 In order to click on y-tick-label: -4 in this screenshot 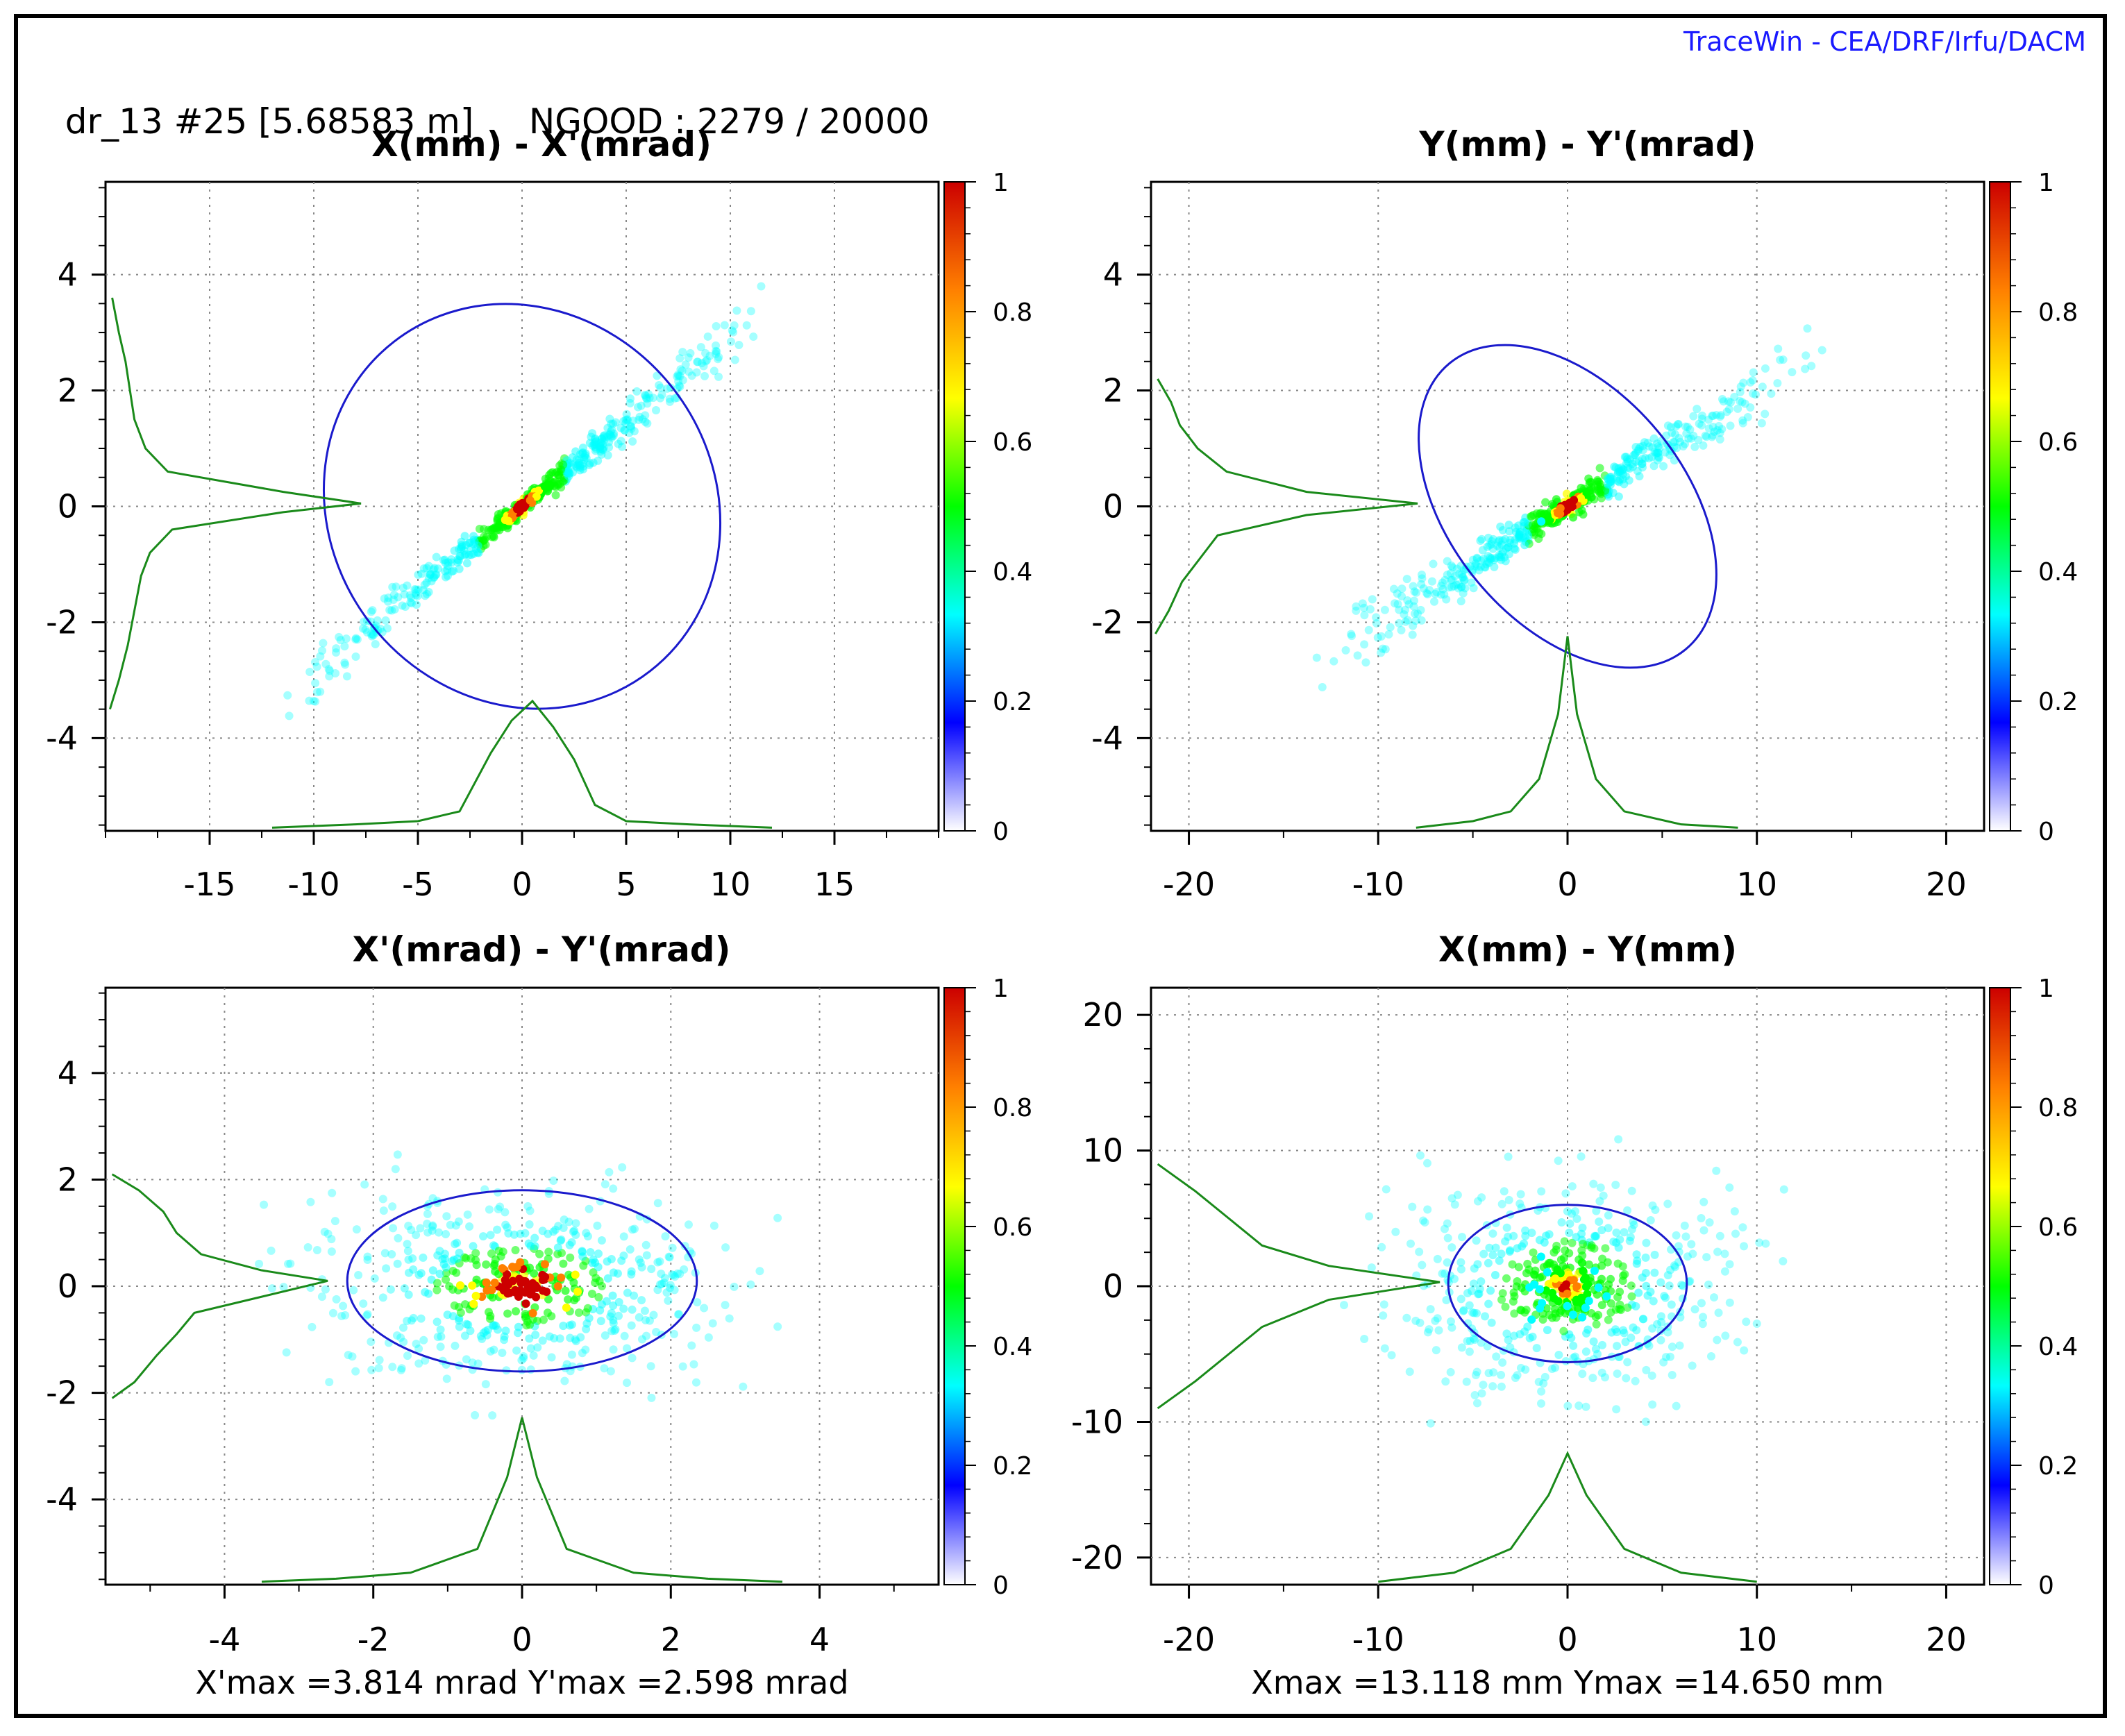, I will do `click(1107, 738)`.